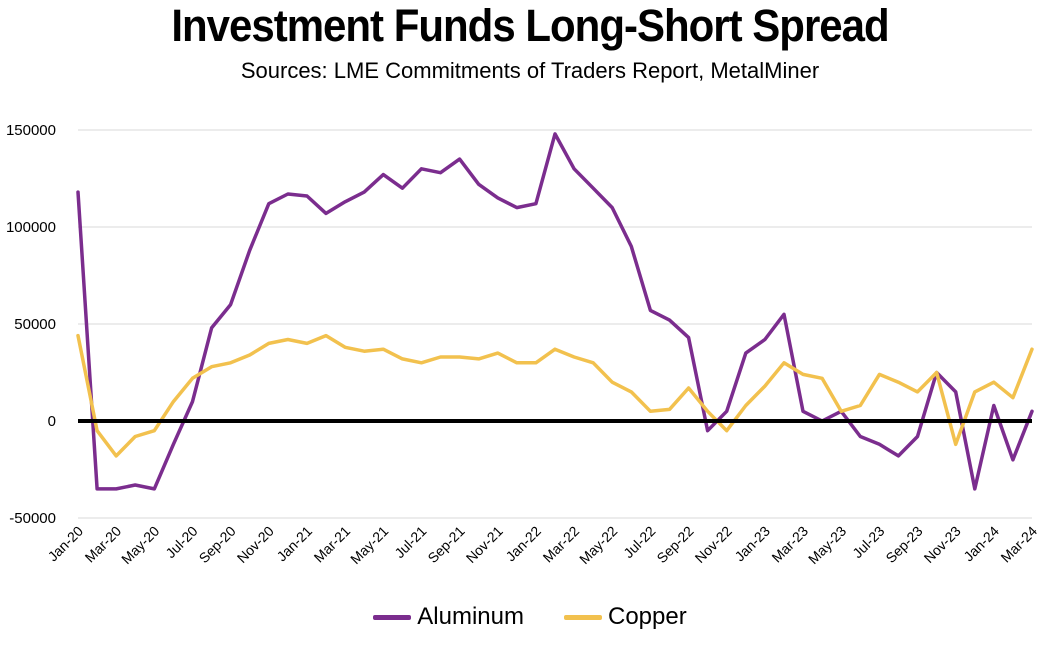 Image resolution: width=1060 pixels, height=646 pixels. I want to click on y-tick-label: 100000, so click(31, 227).